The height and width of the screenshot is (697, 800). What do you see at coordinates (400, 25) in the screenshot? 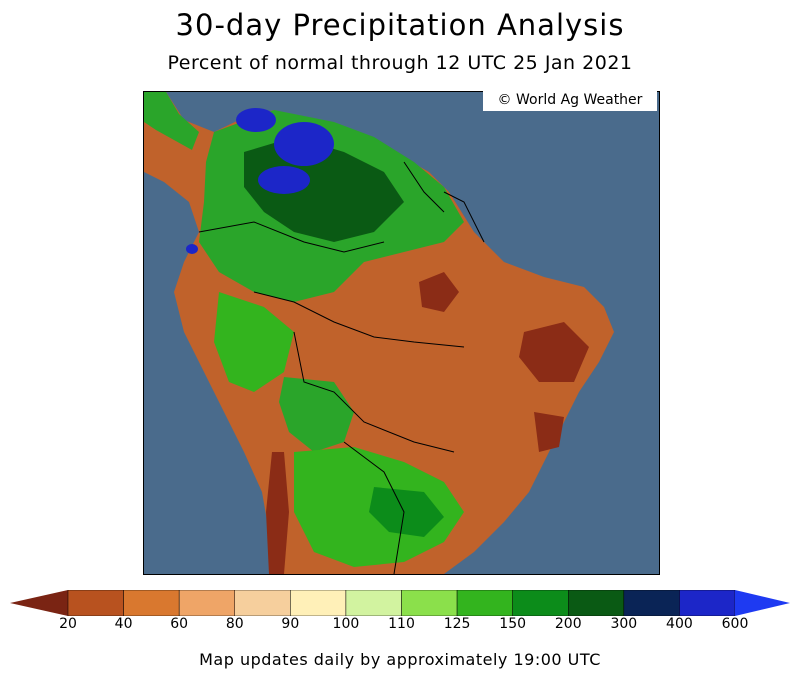
I see `map-title: 30-day Precipitation Analysis` at bounding box center [400, 25].